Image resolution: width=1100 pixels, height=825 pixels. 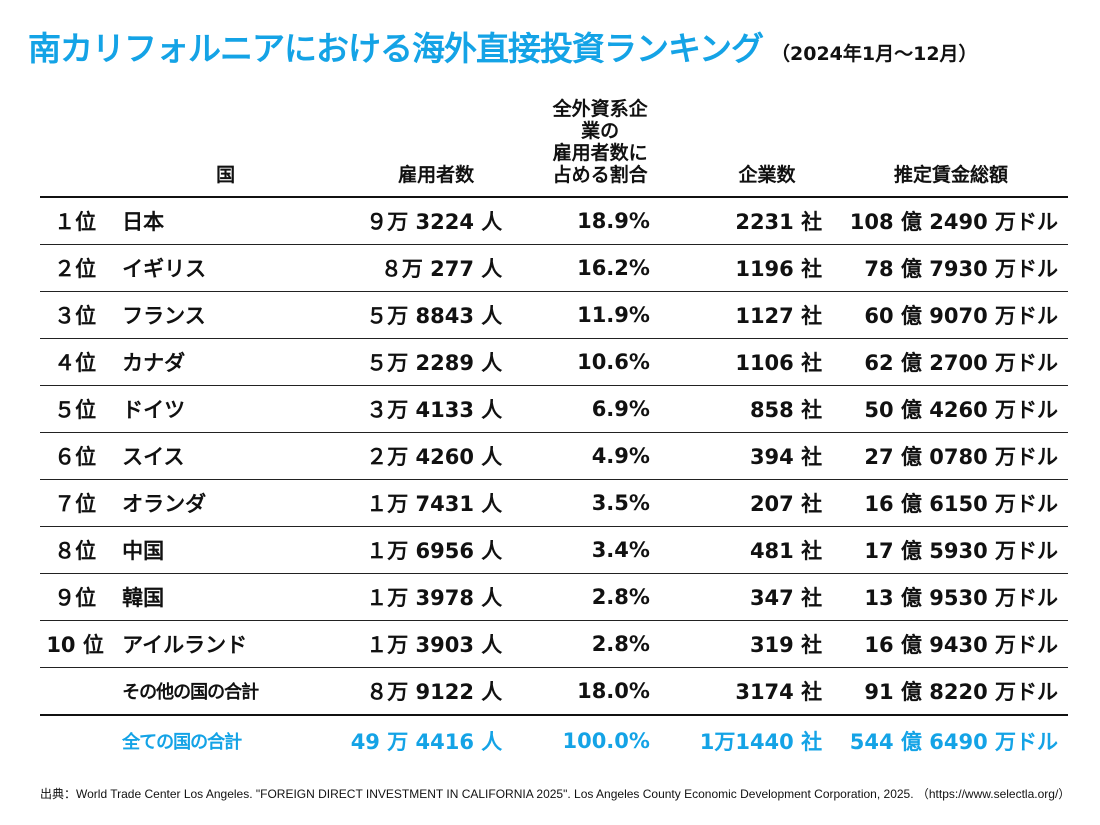 I want to click on employees-cell: ８万 277 人, so click(x=413, y=268).